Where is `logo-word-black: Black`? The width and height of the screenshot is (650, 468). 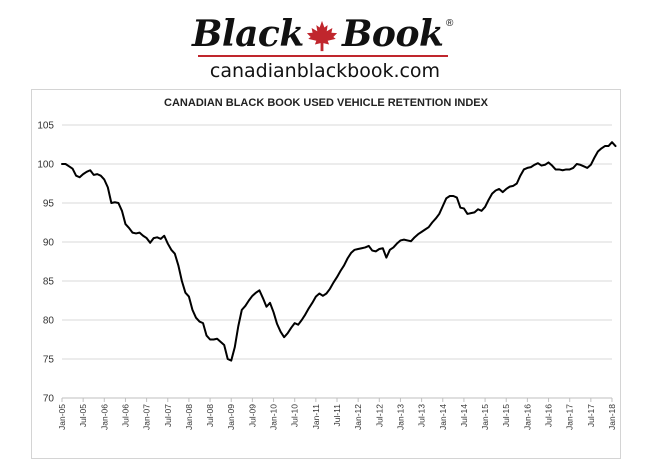 logo-word-black: Black is located at coordinates (248, 34).